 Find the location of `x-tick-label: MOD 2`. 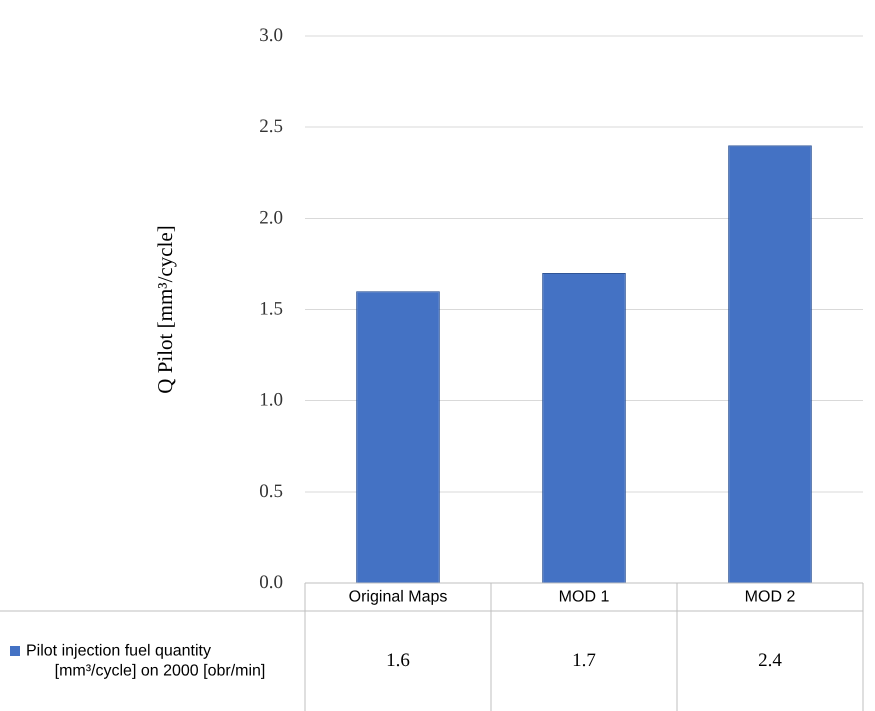

x-tick-label: MOD 2 is located at coordinates (770, 597).